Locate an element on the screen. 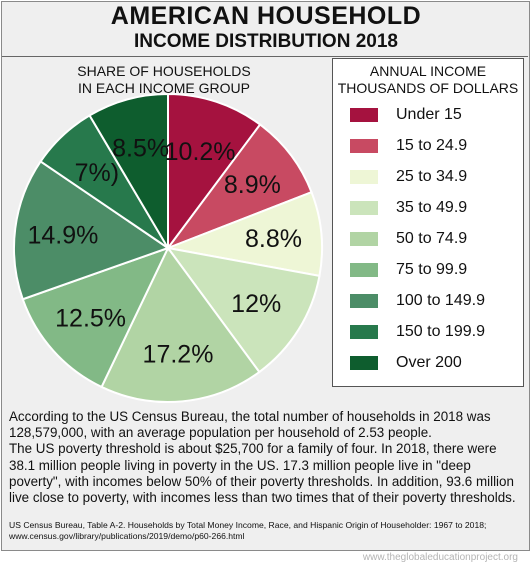 Image resolution: width=532 pixels, height=568 pixels. pie-label-100-to-149-9: 14.9% is located at coordinates (62, 235).